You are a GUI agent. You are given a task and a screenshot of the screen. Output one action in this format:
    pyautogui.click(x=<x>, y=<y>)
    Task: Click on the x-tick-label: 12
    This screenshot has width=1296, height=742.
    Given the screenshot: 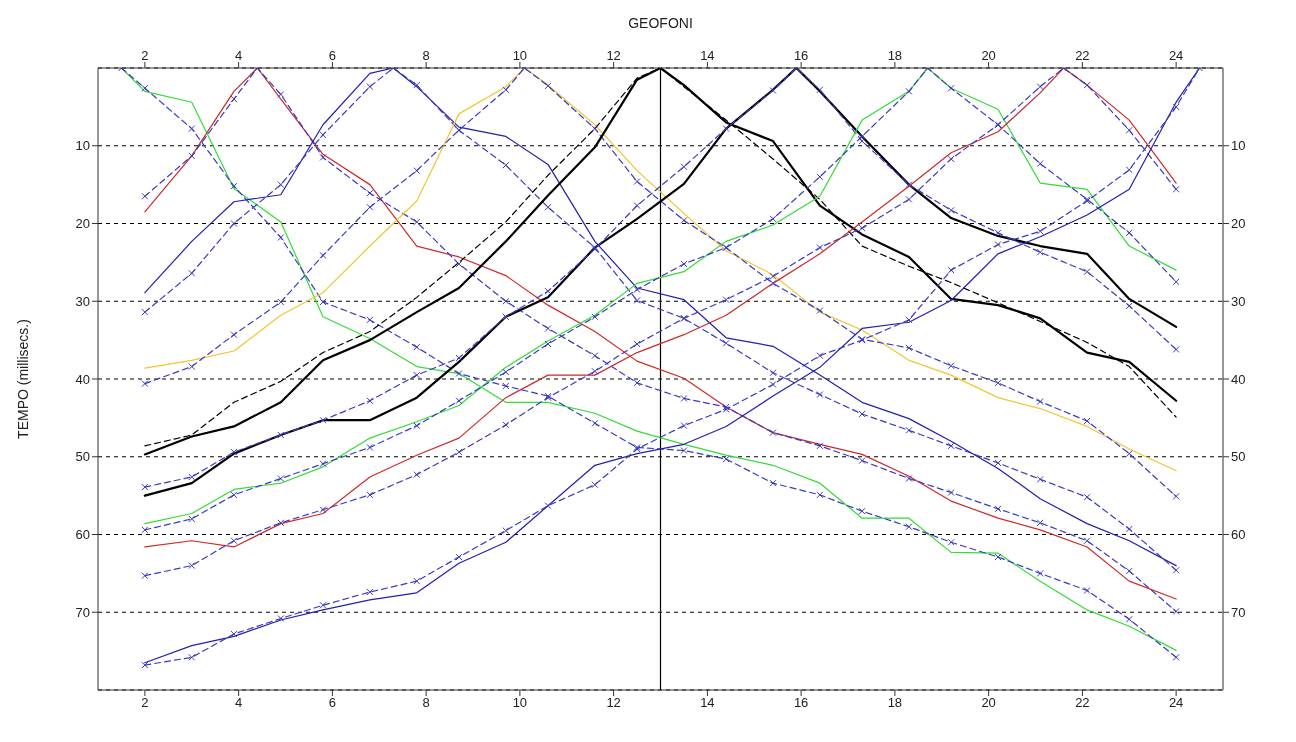 What is the action you would take?
    pyautogui.click(x=613, y=55)
    